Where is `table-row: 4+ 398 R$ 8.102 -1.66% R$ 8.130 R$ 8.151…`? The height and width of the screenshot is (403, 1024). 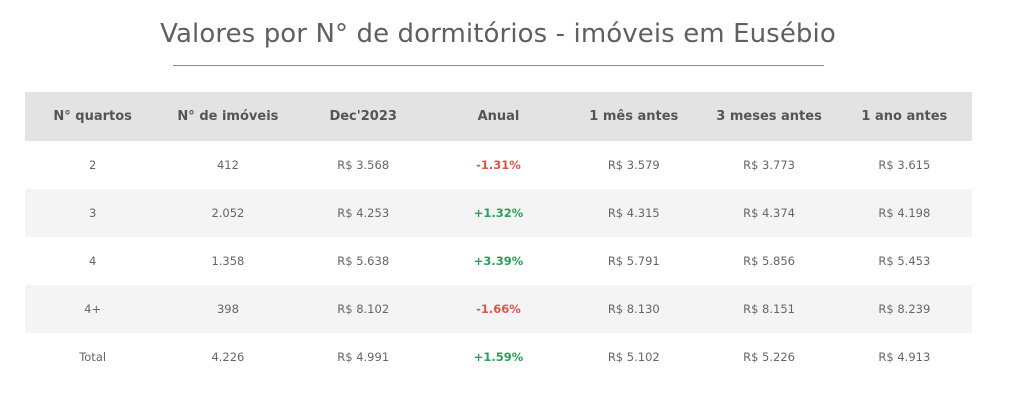 table-row: 4+ 398 R$ 8.102 -1.66% R$ 8.130 R$ 8.151… is located at coordinates (498, 309).